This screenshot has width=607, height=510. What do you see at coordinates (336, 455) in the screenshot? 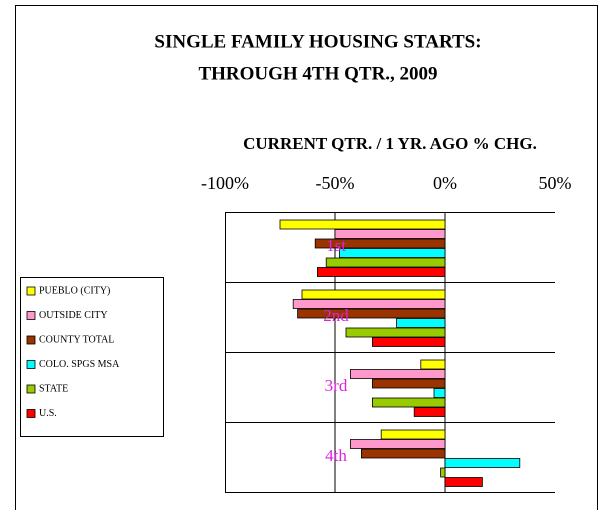
I see `category-label: 4th` at bounding box center [336, 455].